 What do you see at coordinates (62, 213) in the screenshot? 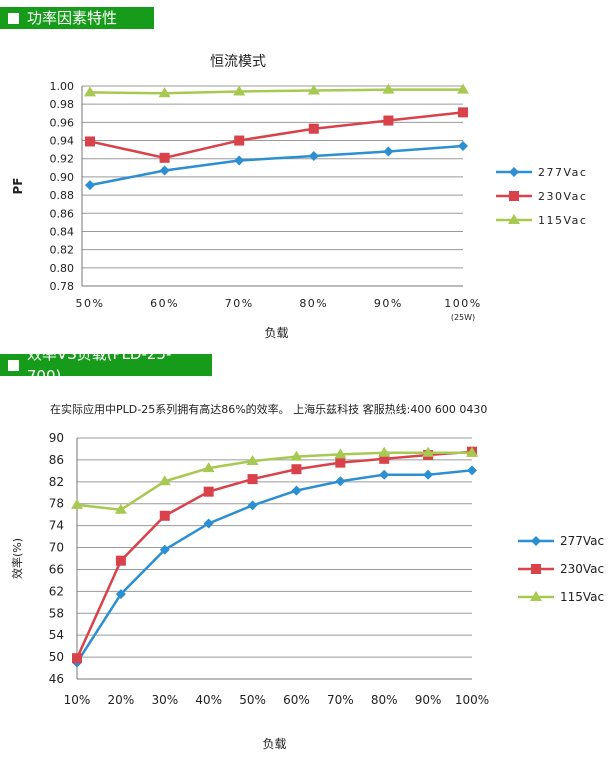
I see `y-tick-label: 0.86` at bounding box center [62, 213].